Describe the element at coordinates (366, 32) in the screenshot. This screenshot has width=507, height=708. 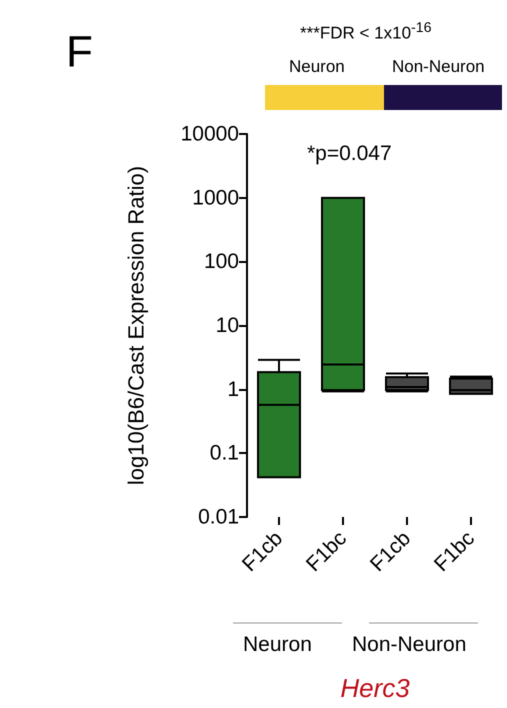
I see `text: ***FDR < 1x10$^{-16}$` at that location.